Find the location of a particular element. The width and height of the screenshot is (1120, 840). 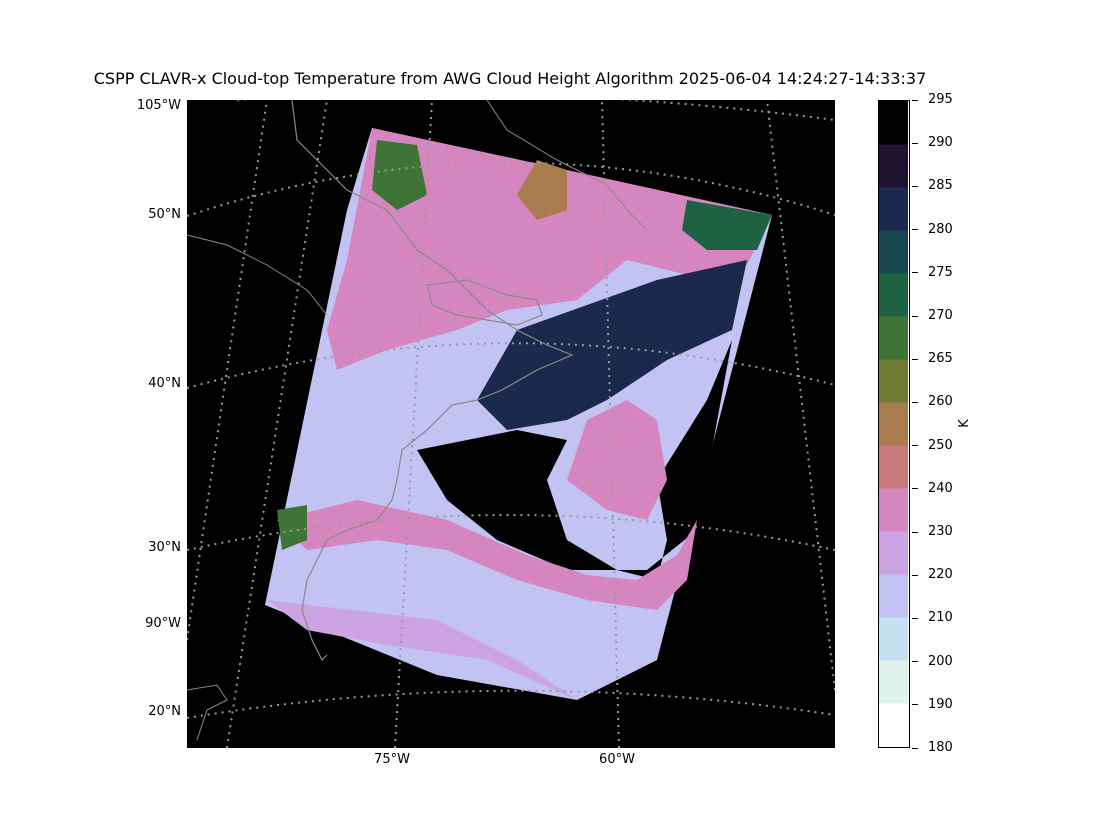

clear-ocean-black is located at coordinates (574, 460).